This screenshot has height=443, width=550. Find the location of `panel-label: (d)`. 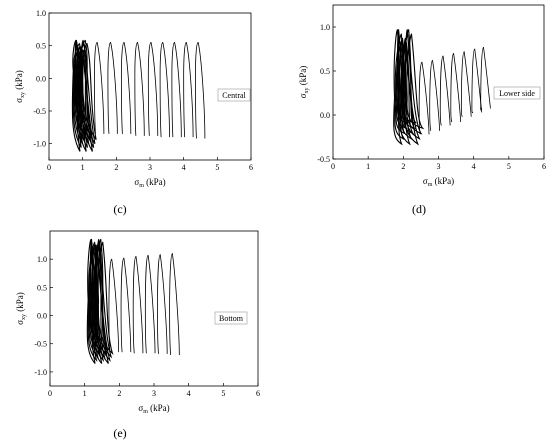

panel-label: (d) is located at coordinates (419, 209).